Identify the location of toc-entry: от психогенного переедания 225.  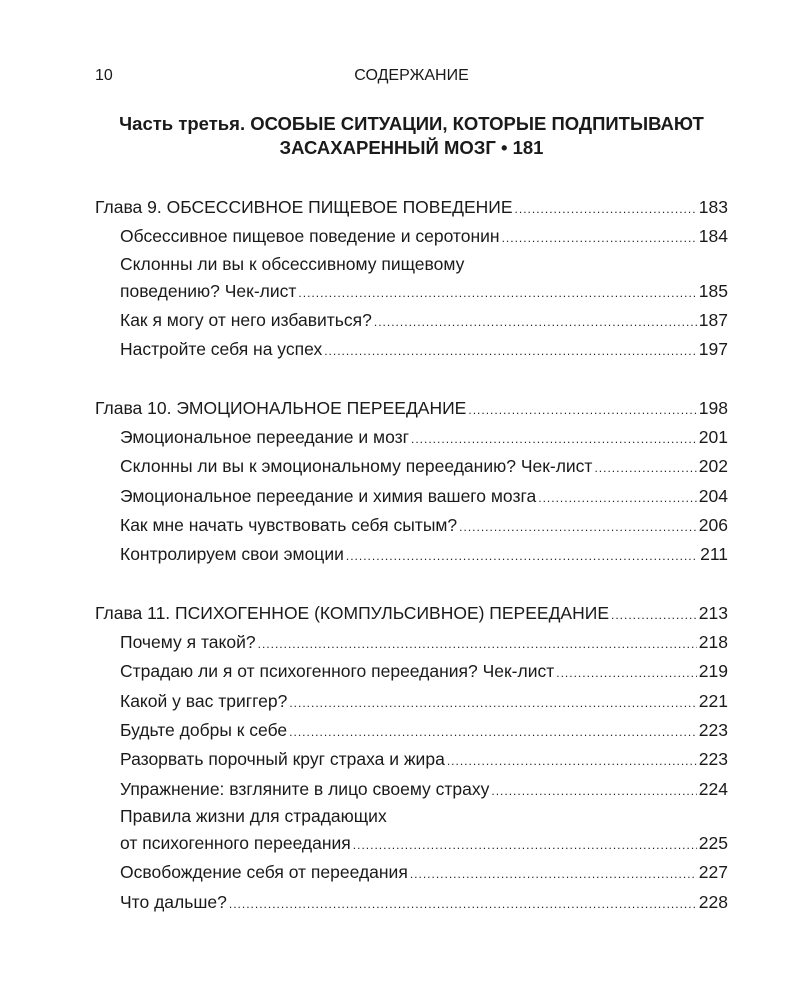
(411, 843).